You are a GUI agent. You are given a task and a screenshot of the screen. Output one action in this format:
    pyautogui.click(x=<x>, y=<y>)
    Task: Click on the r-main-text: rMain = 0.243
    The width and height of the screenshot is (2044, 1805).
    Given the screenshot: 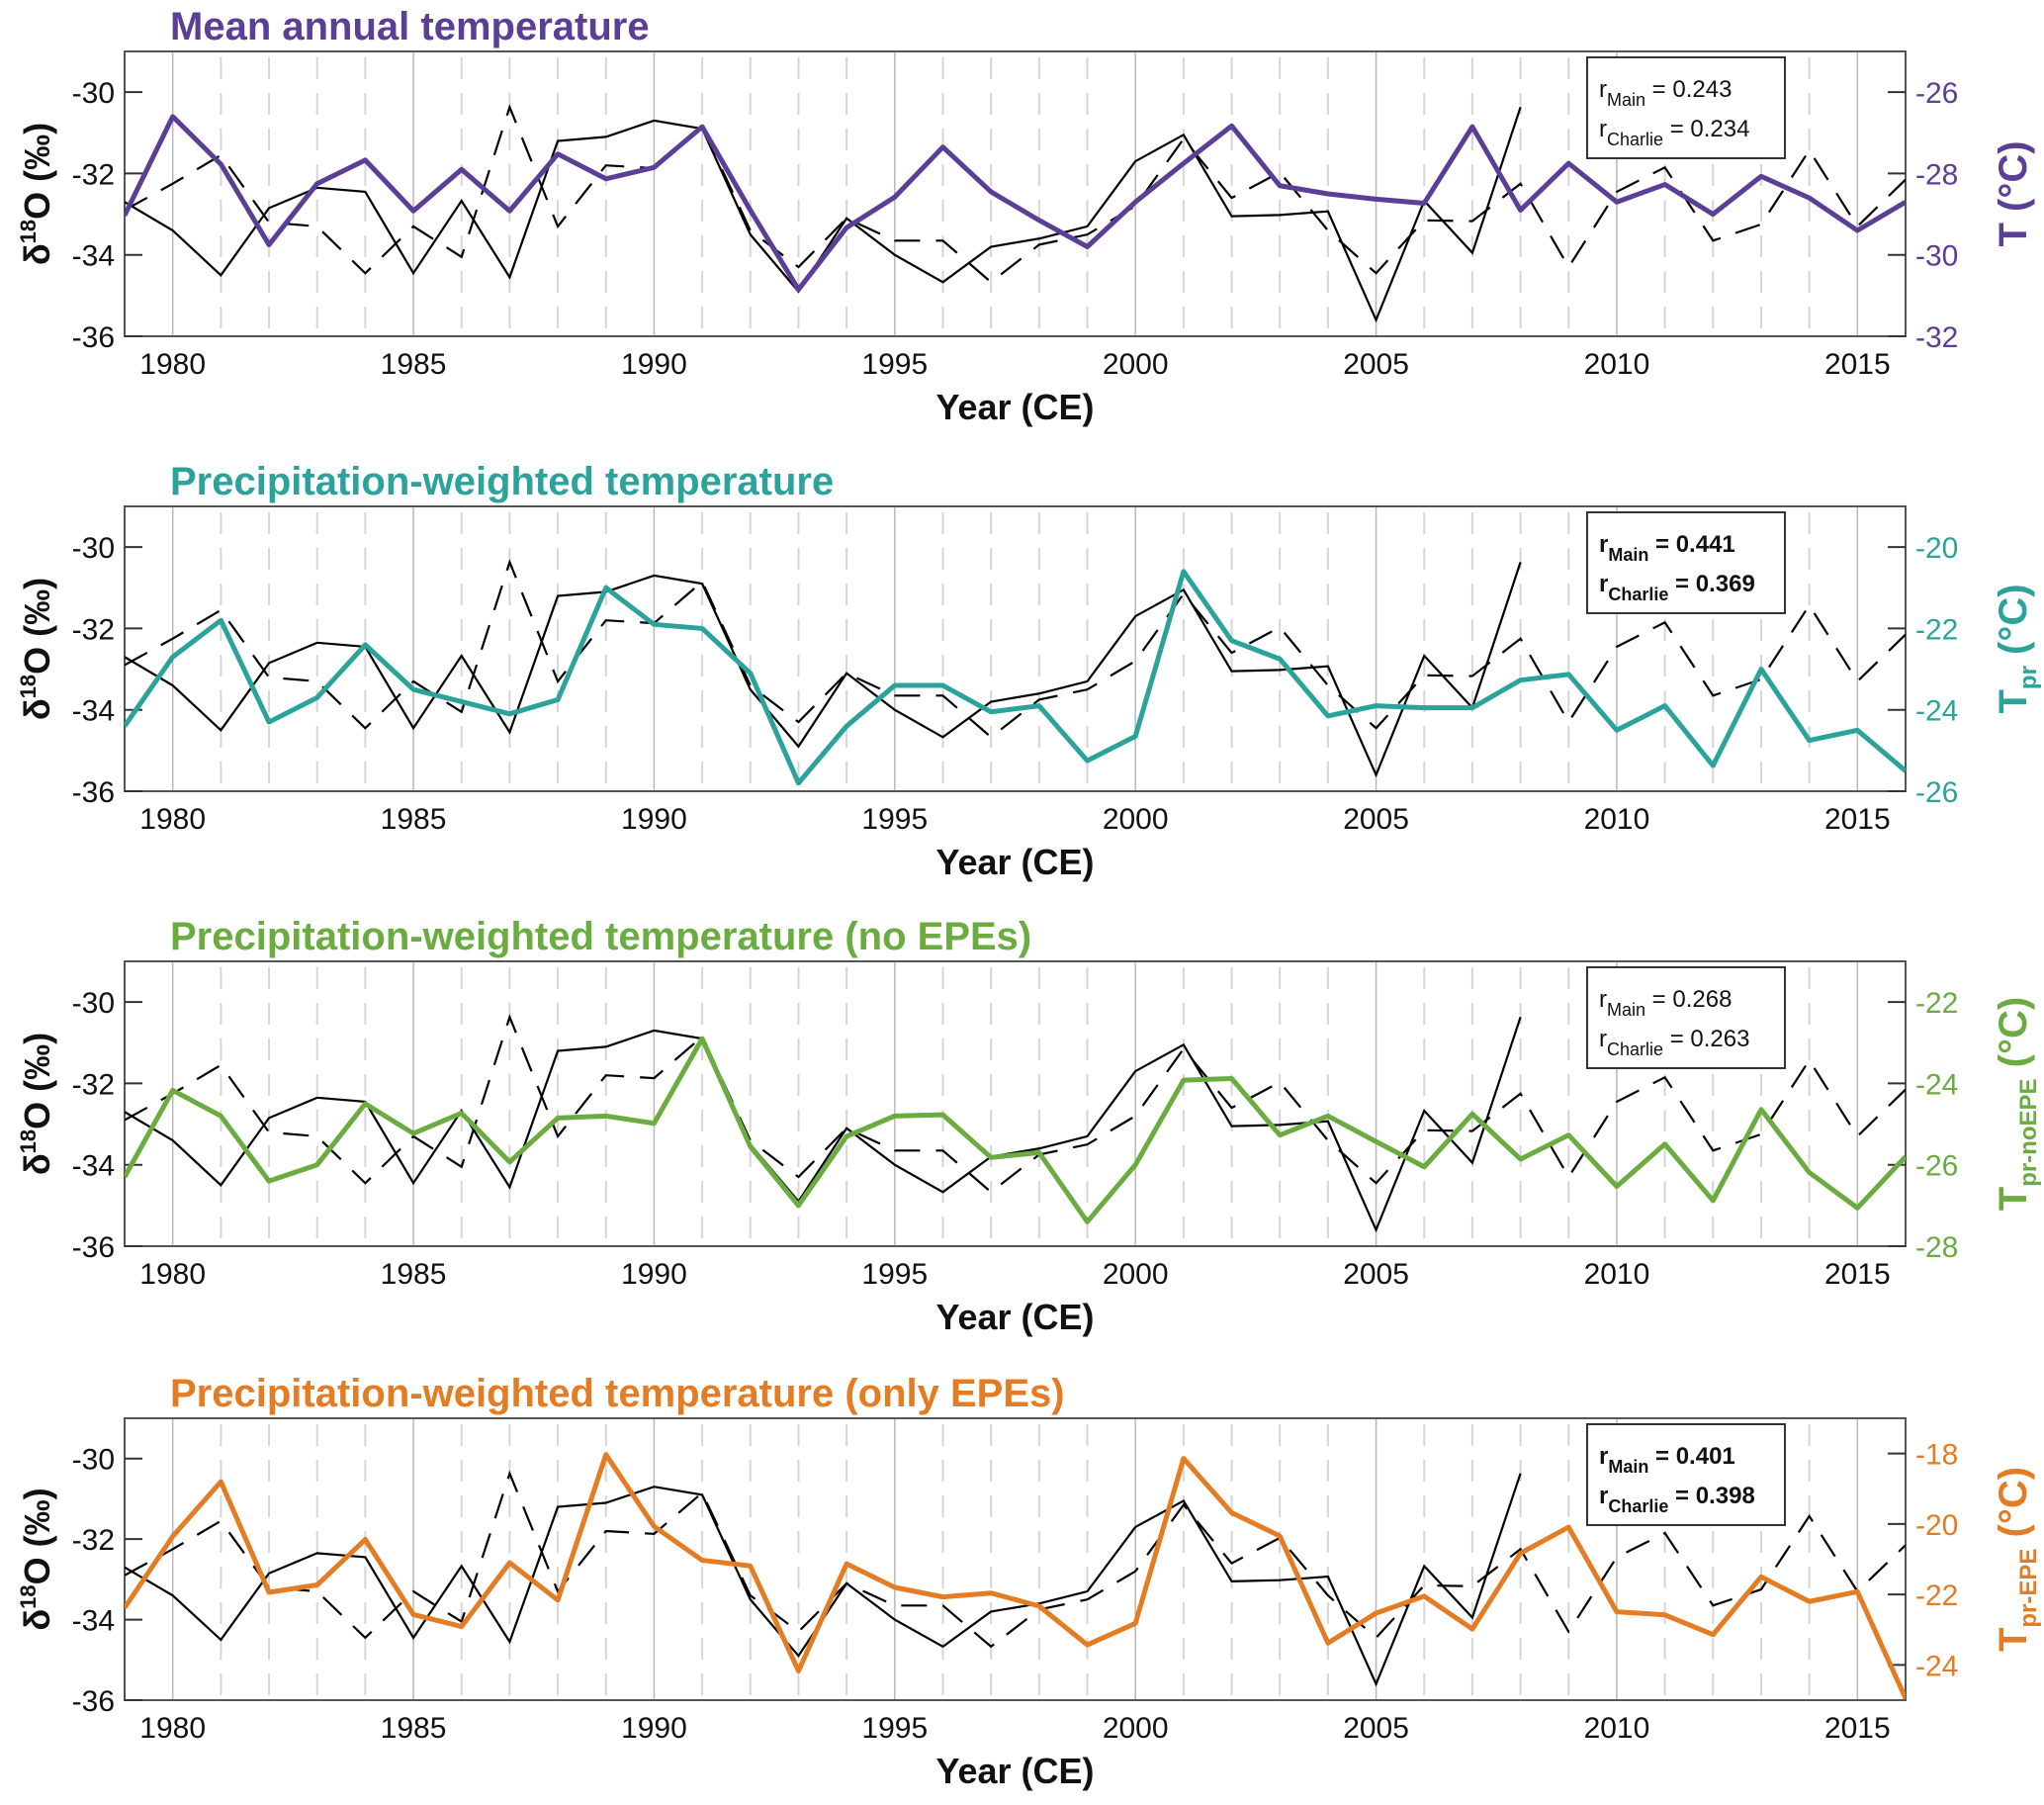 What is the action you would take?
    pyautogui.click(x=1665, y=93)
    